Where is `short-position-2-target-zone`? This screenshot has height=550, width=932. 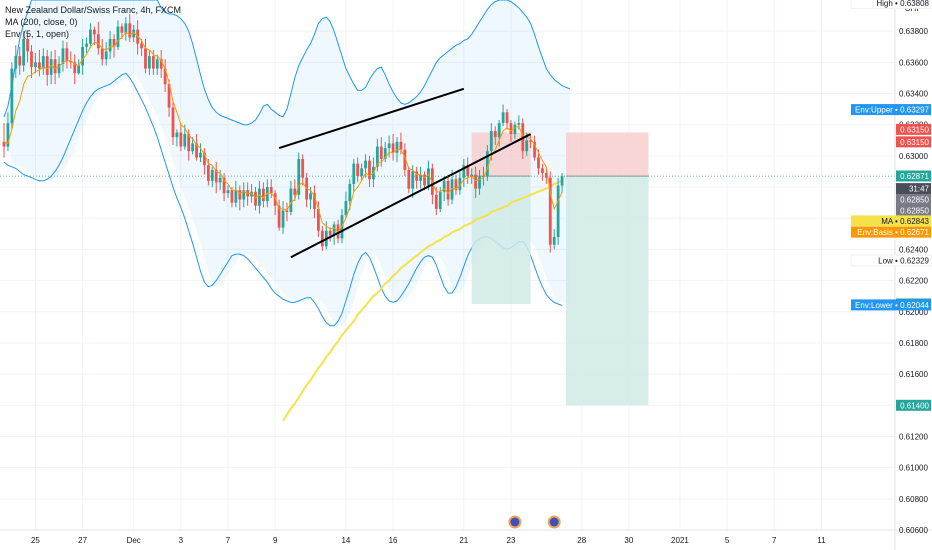 short-position-2-target-zone is located at coordinates (607, 291).